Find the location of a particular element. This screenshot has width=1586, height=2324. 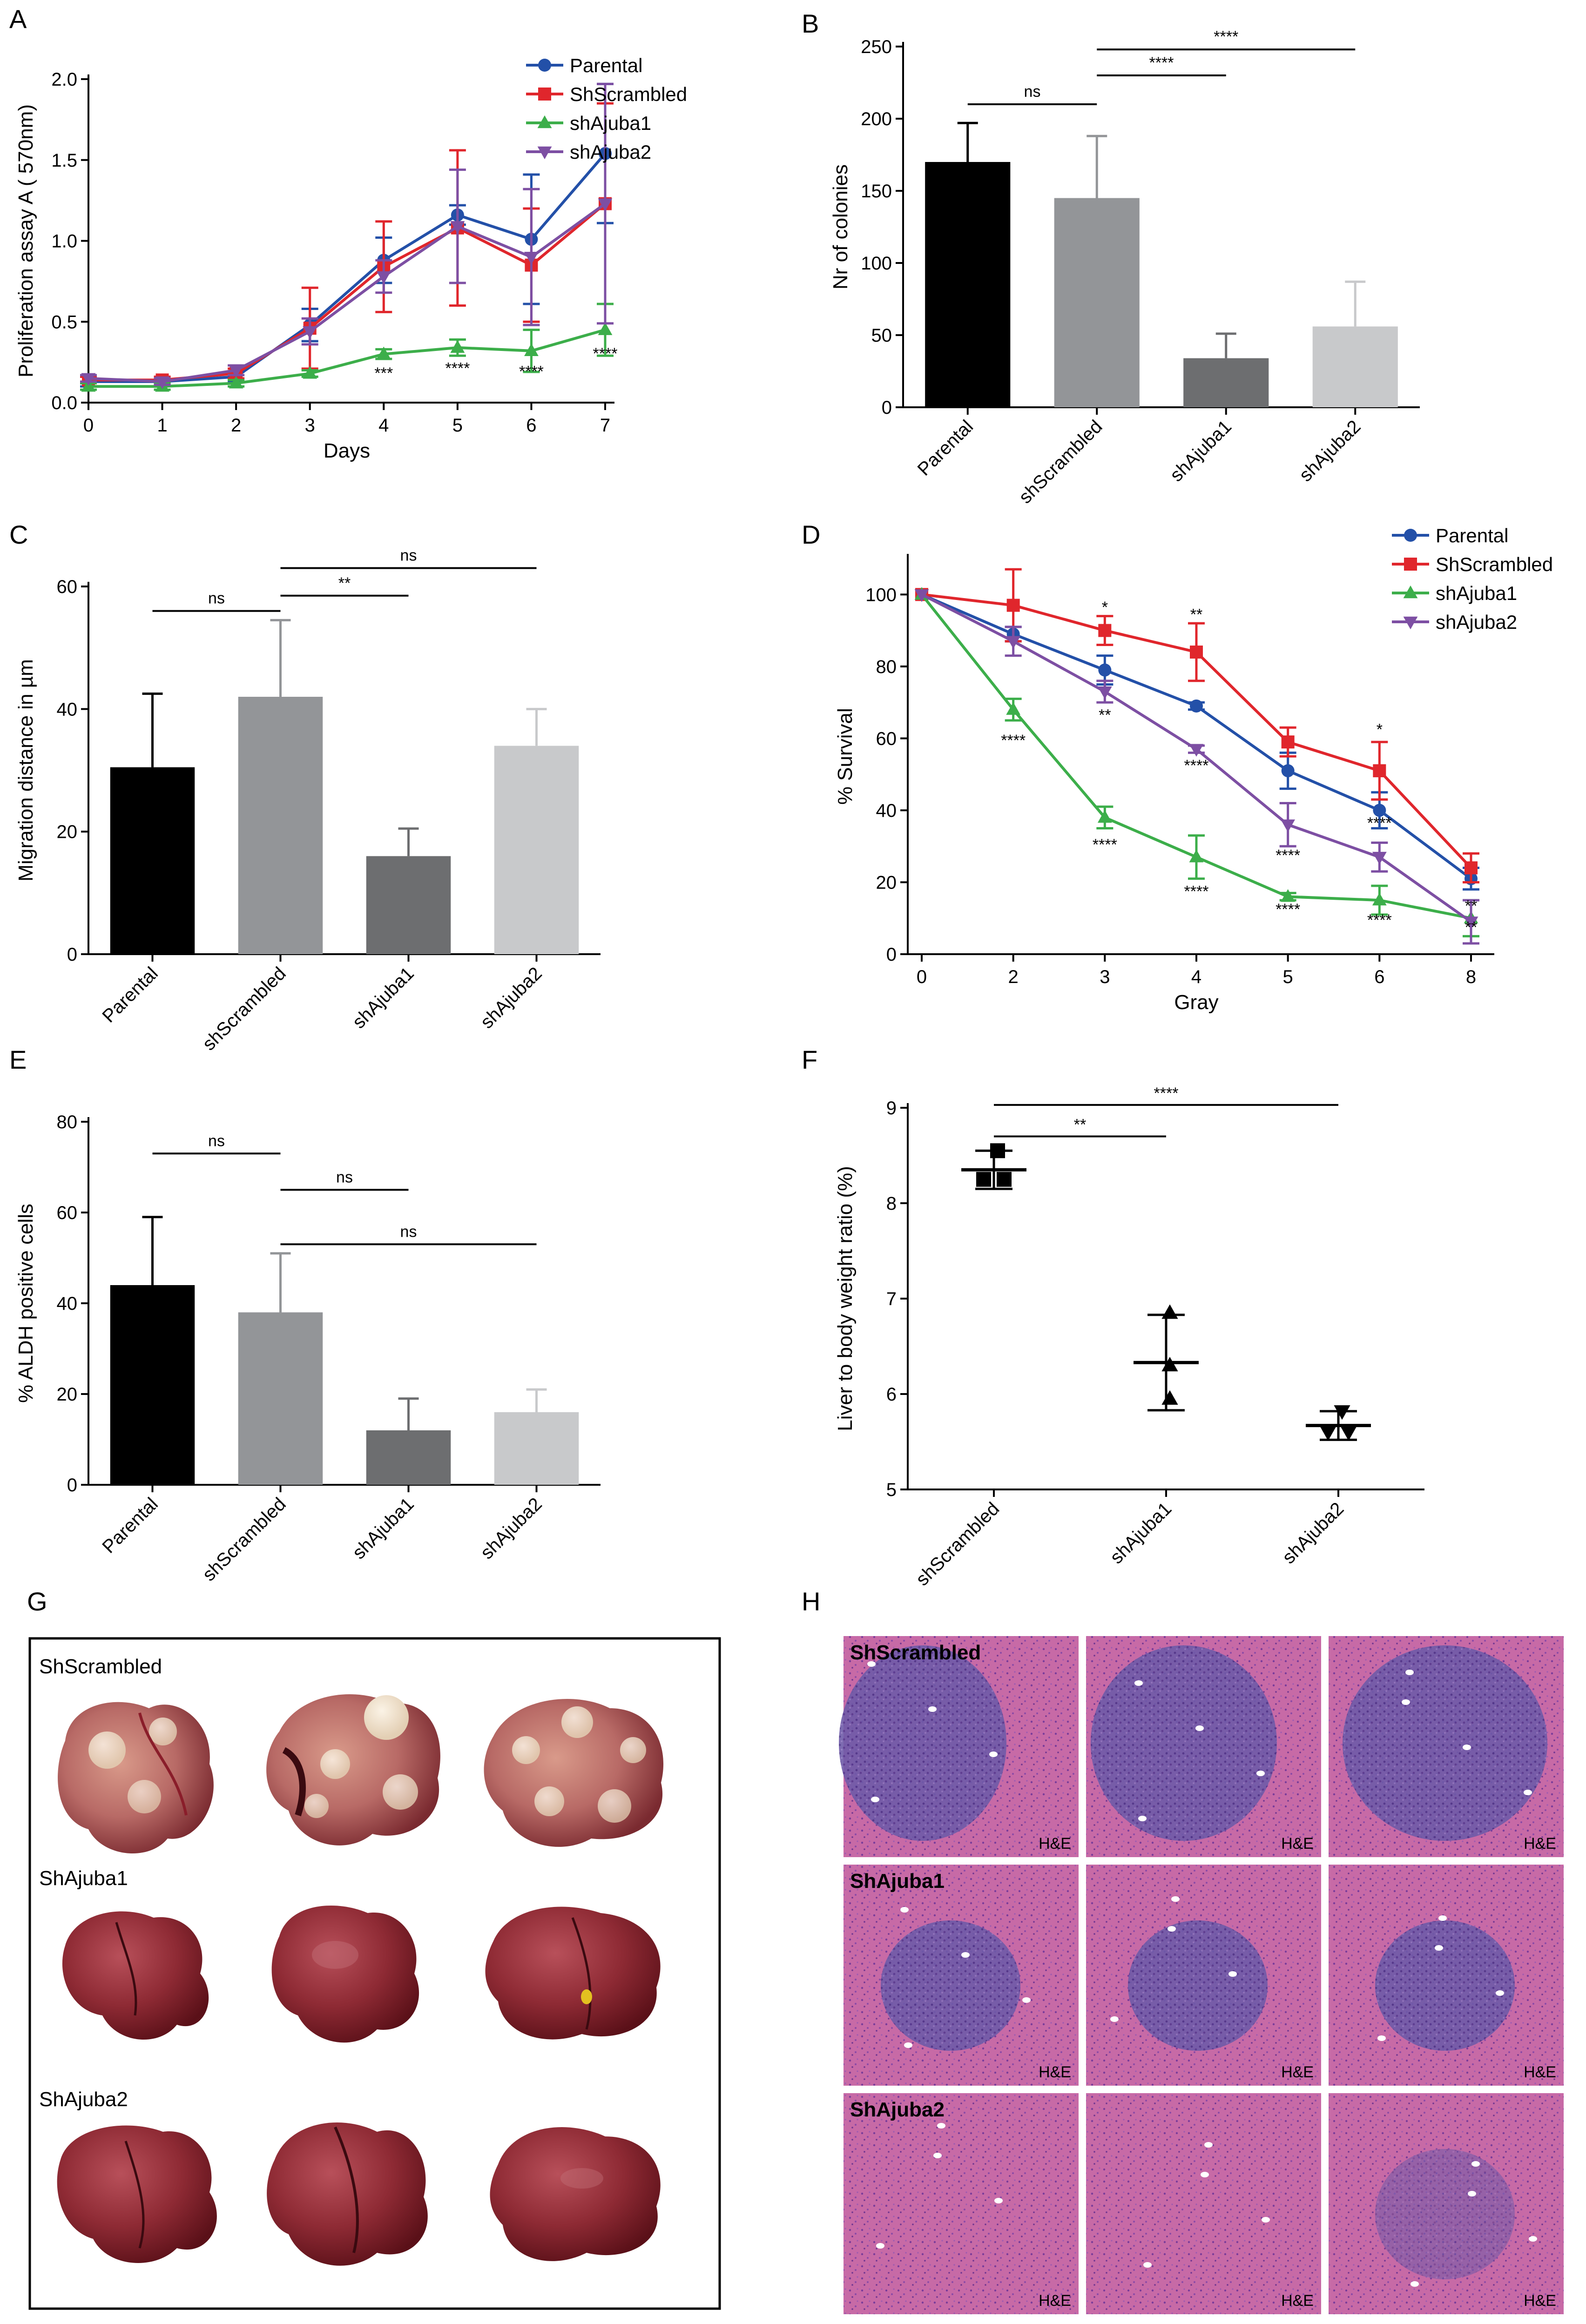

chart-e-y-label: % ALDH positive cells is located at coordinates (25, 1303).